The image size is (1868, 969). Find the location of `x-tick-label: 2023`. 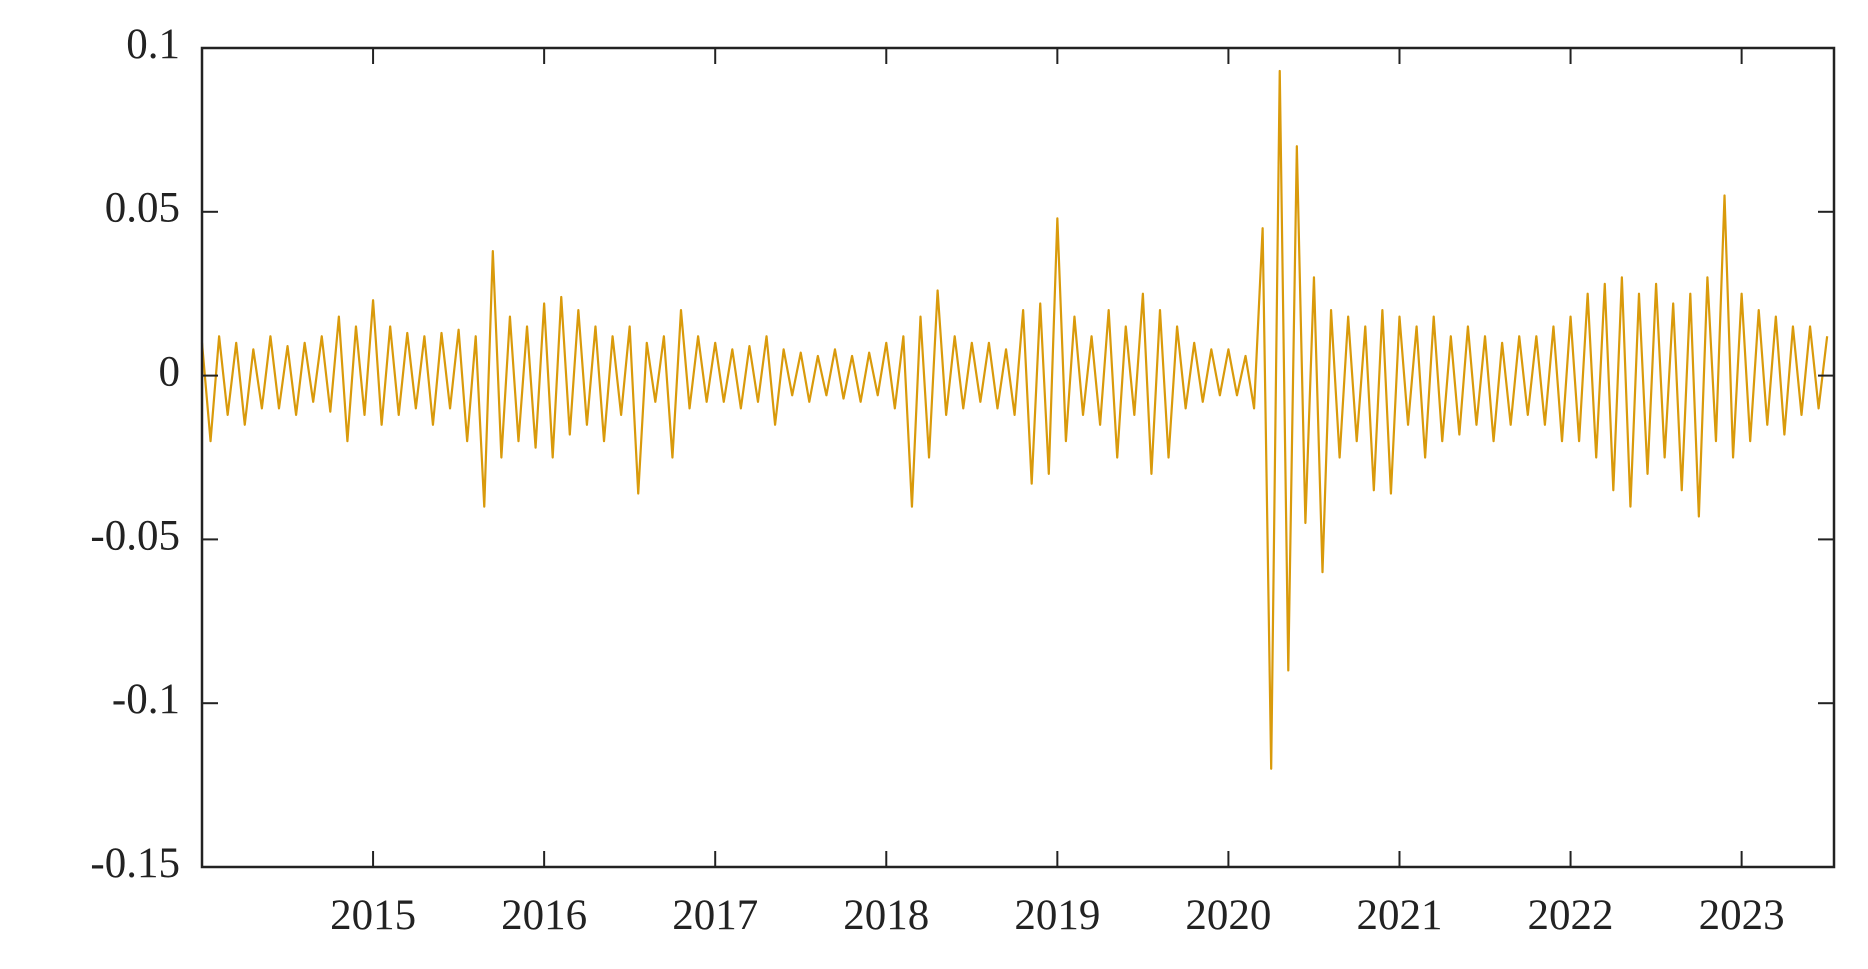

x-tick-label: 2023 is located at coordinates (1742, 915).